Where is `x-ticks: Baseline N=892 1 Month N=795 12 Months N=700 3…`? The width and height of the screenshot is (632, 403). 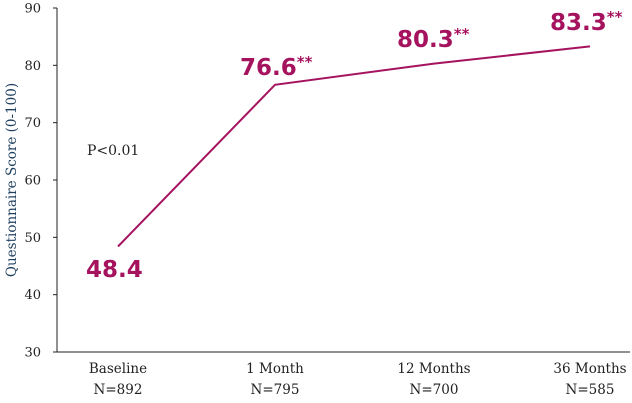
x-ticks: Baseline N=892 1 Month N=795 12 Months N=700 3… is located at coordinates (358, 379).